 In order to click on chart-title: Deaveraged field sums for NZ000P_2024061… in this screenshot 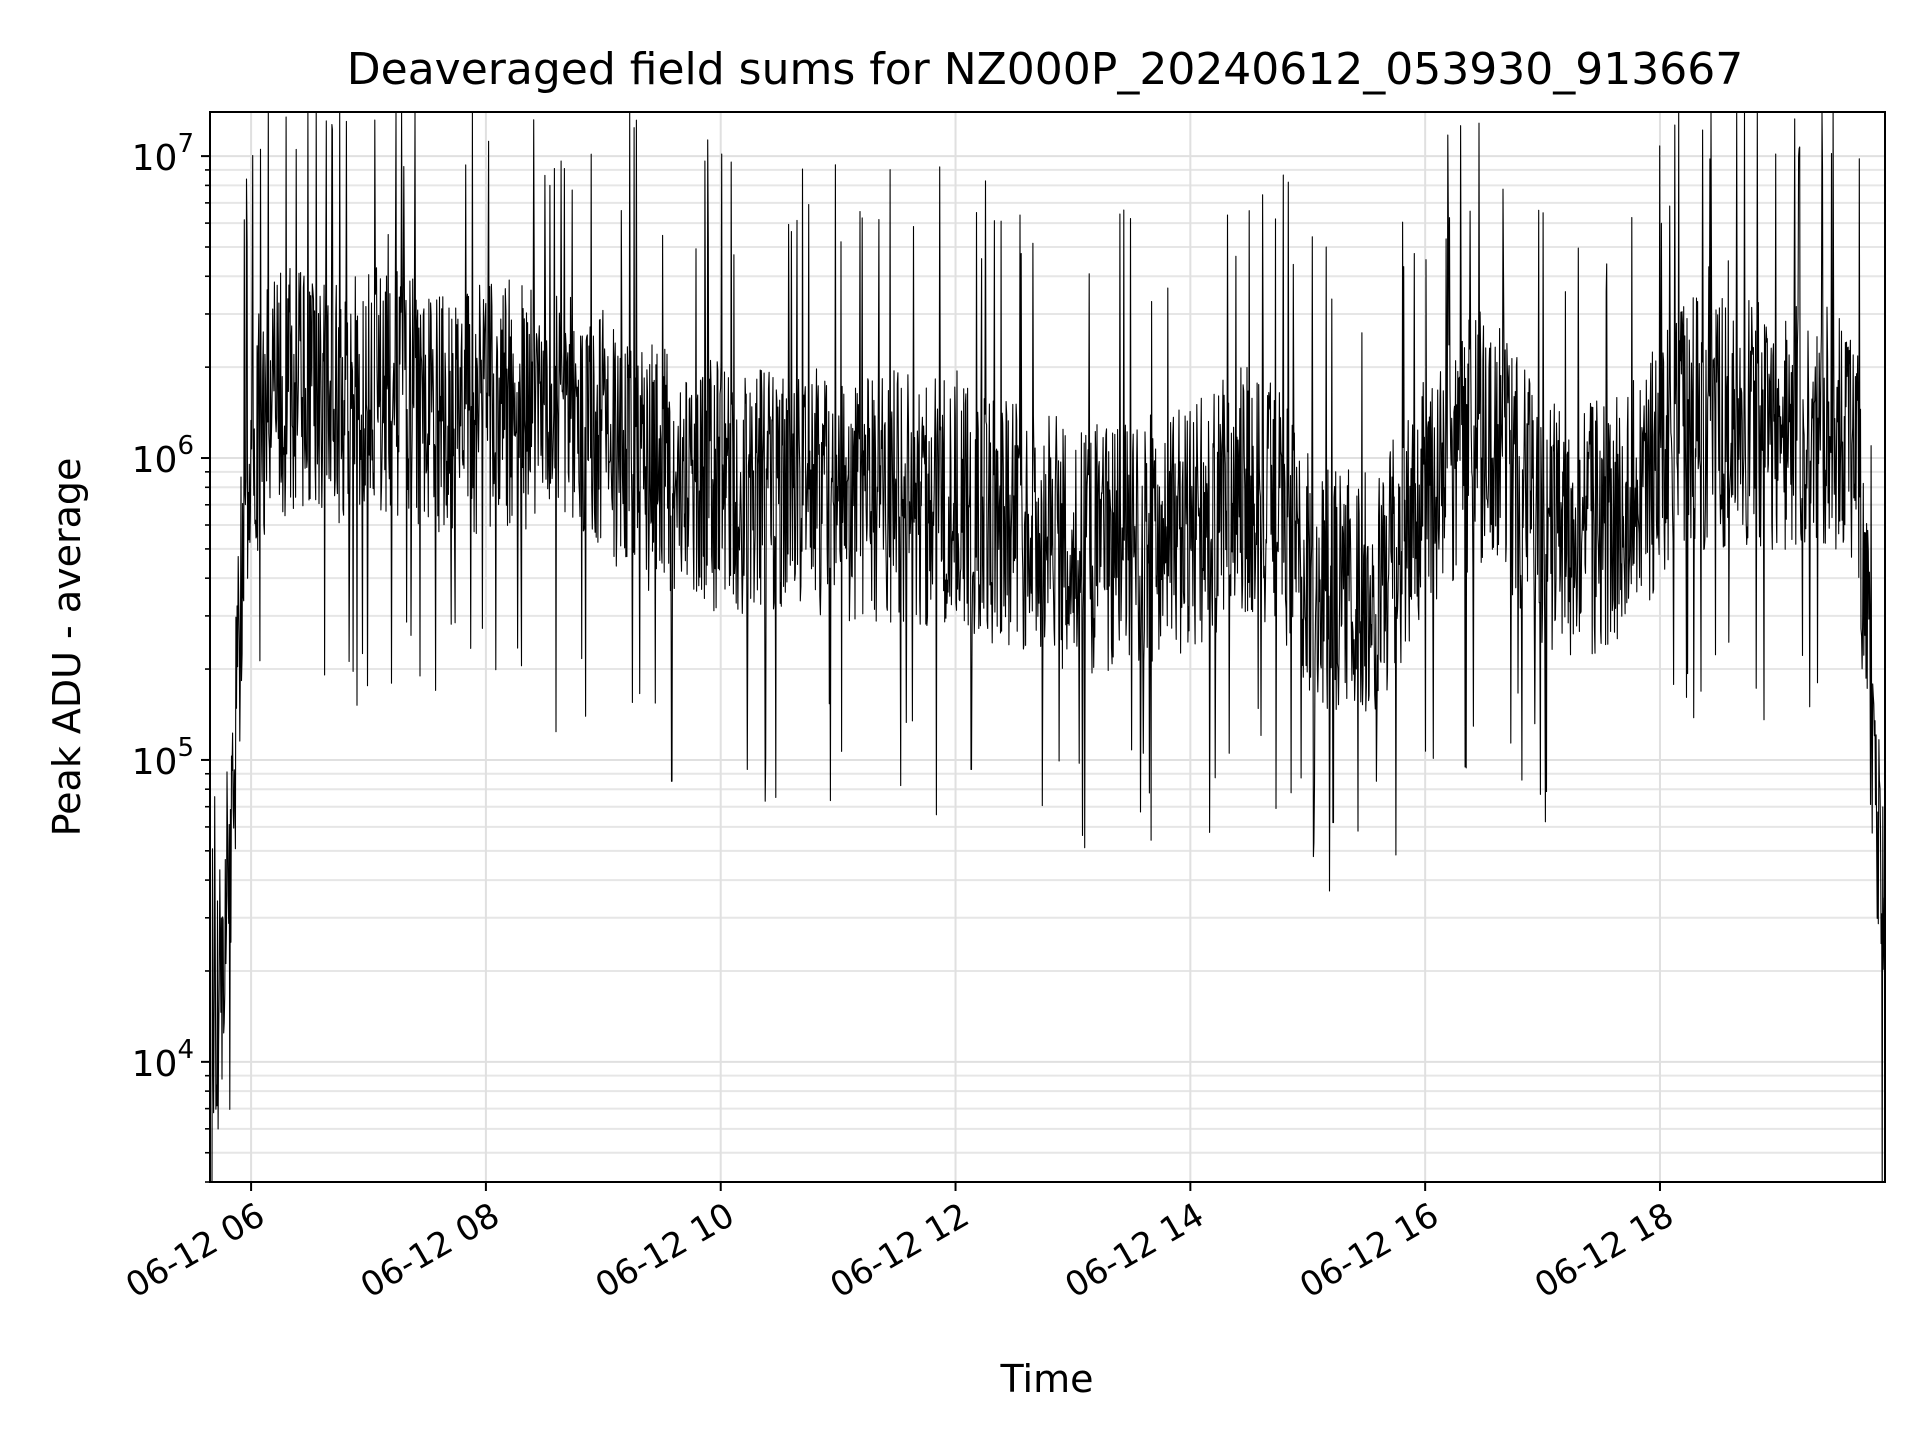, I will do `click(1045, 69)`.